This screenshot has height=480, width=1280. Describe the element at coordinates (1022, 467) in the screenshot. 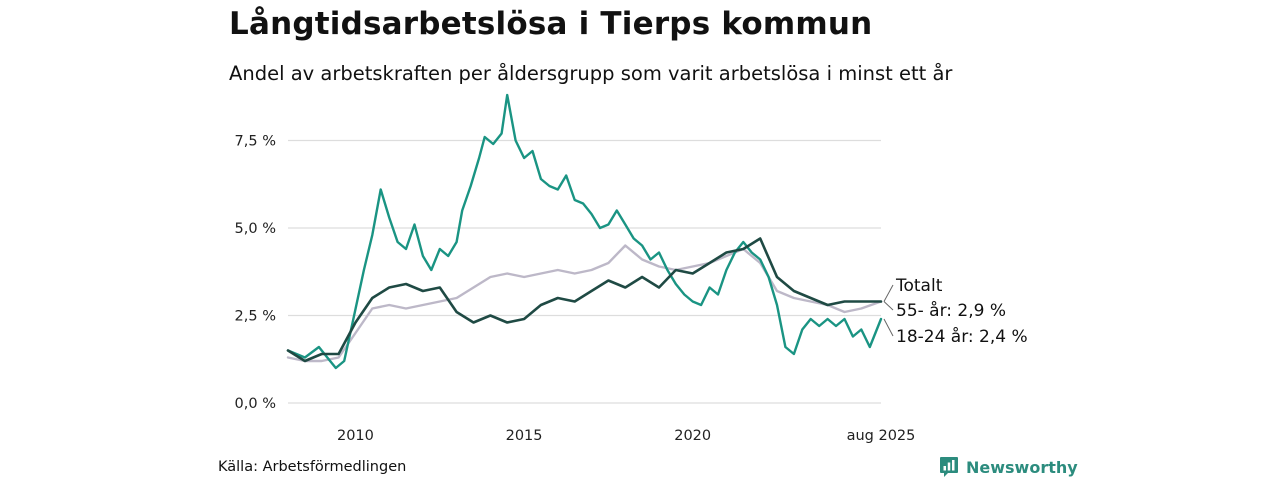

I see `brand-name: Newsworthy` at that location.